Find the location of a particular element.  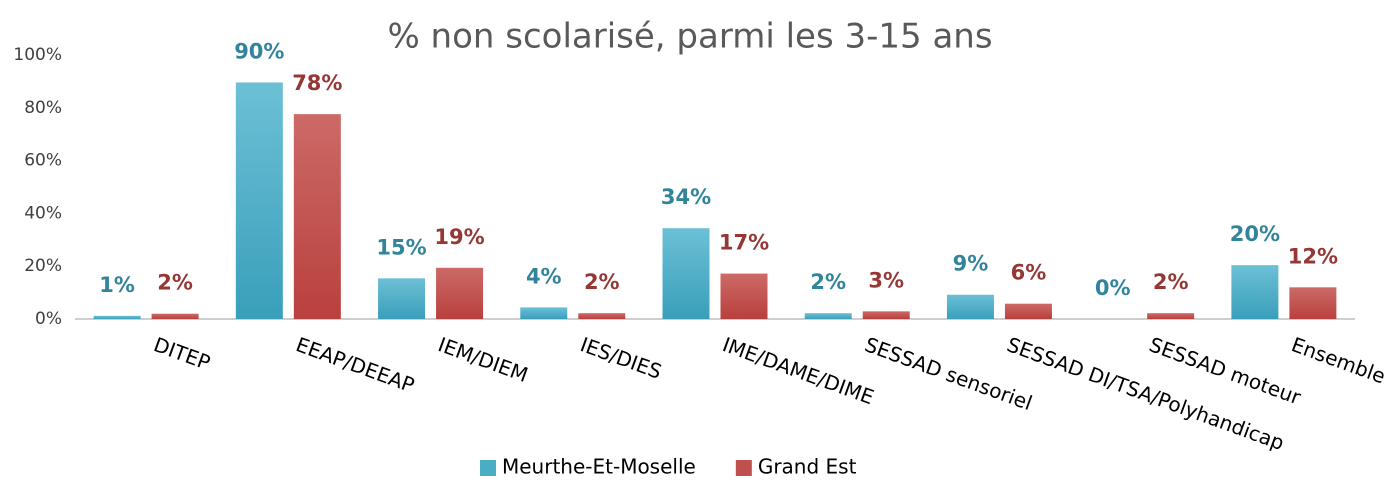

data-label: 15% is located at coordinates (401, 247).